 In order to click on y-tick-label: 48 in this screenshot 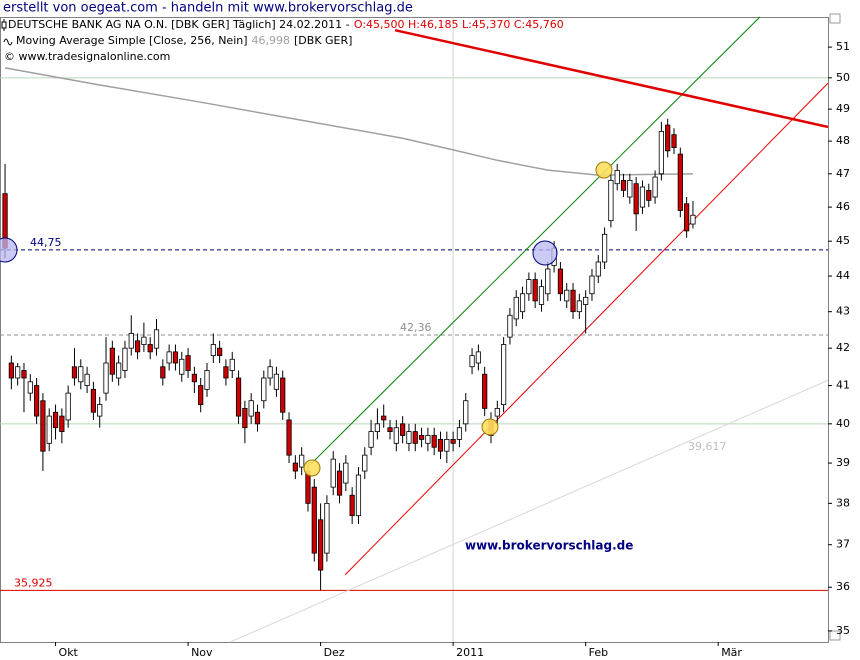, I will do `click(843, 140)`.